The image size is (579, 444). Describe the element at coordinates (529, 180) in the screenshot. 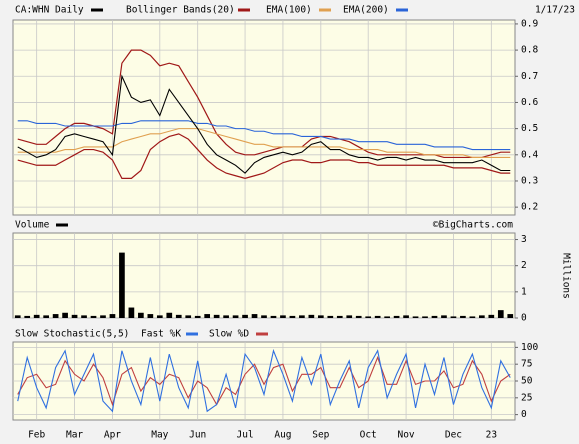

I see `y-tick-label: 0.3` at that location.